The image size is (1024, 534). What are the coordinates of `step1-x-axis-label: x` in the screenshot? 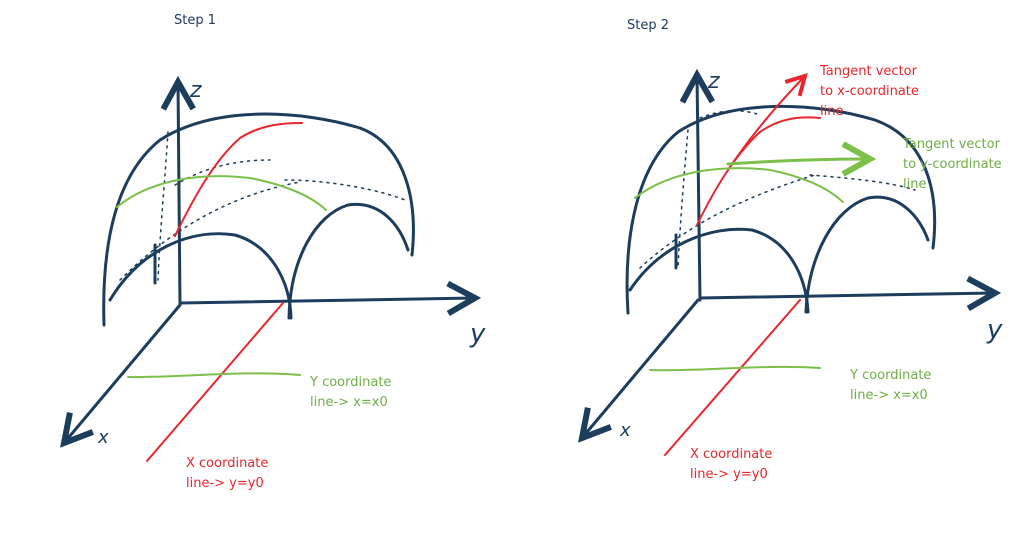 It's located at (103, 437).